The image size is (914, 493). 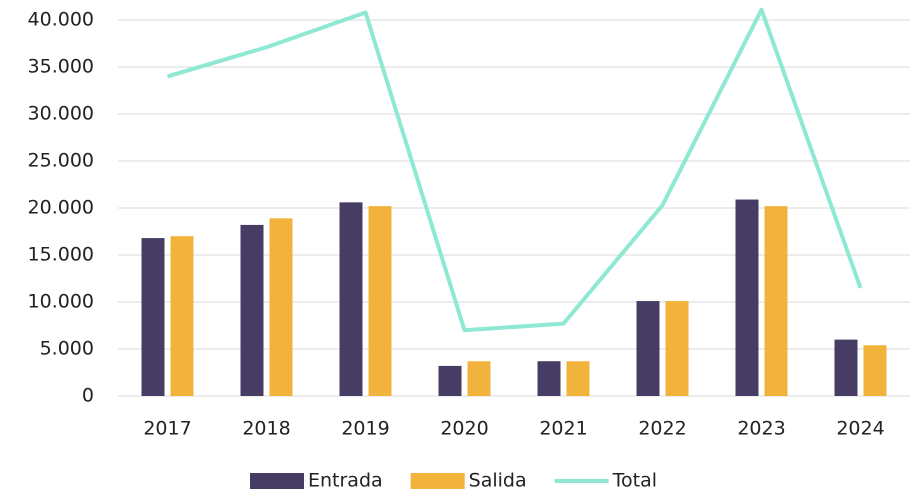 I want to click on y-tick-label: 25.000, so click(x=61, y=161).